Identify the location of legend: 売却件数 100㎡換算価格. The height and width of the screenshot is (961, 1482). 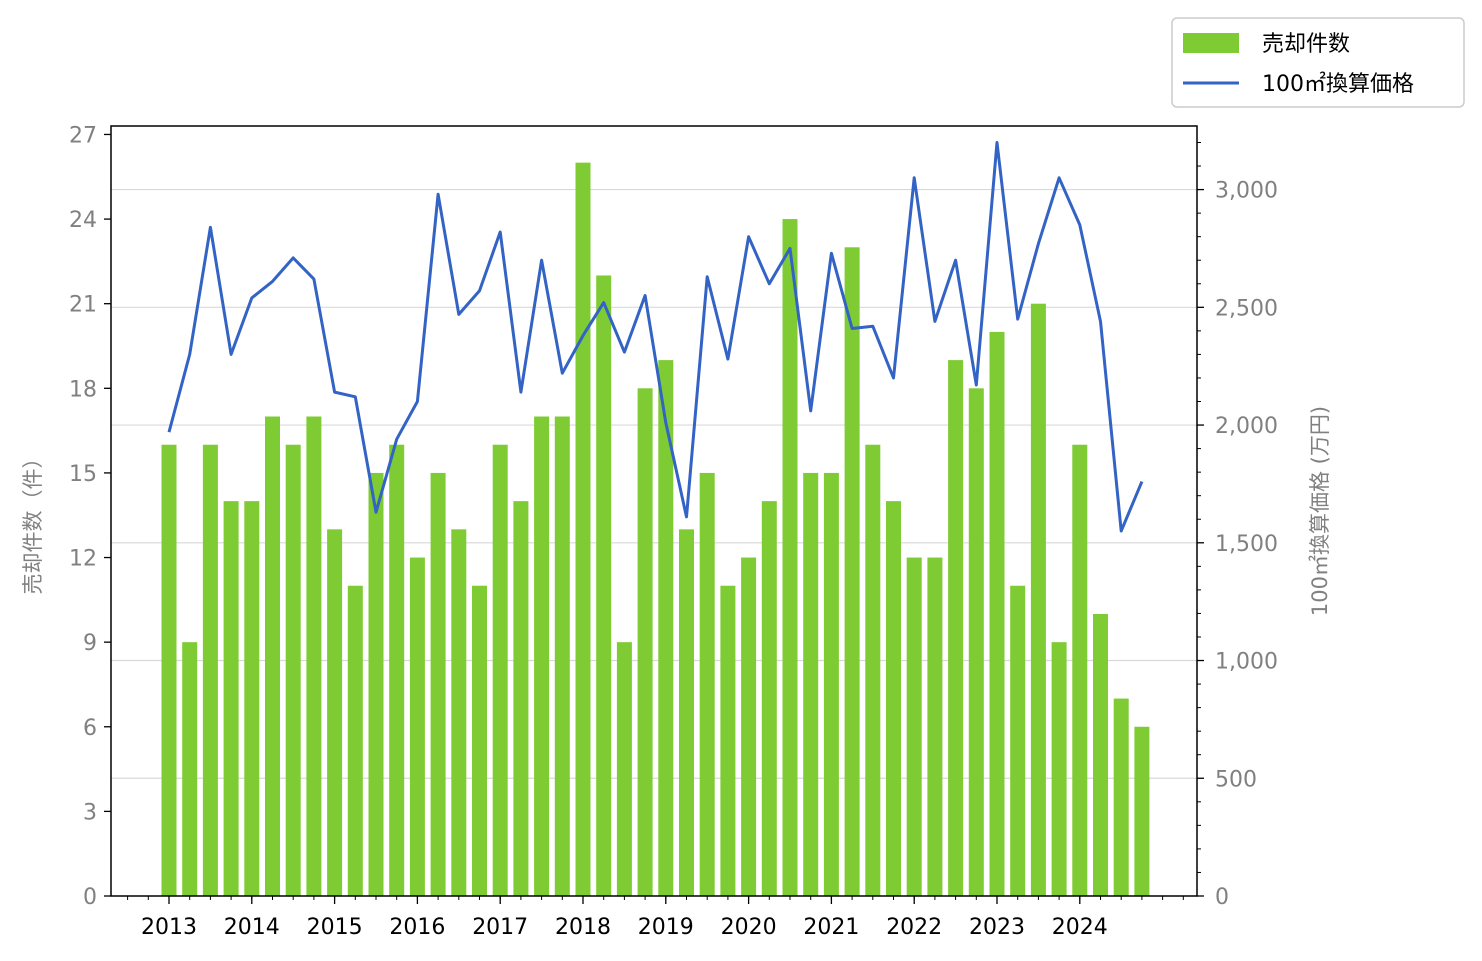
(1318, 62).